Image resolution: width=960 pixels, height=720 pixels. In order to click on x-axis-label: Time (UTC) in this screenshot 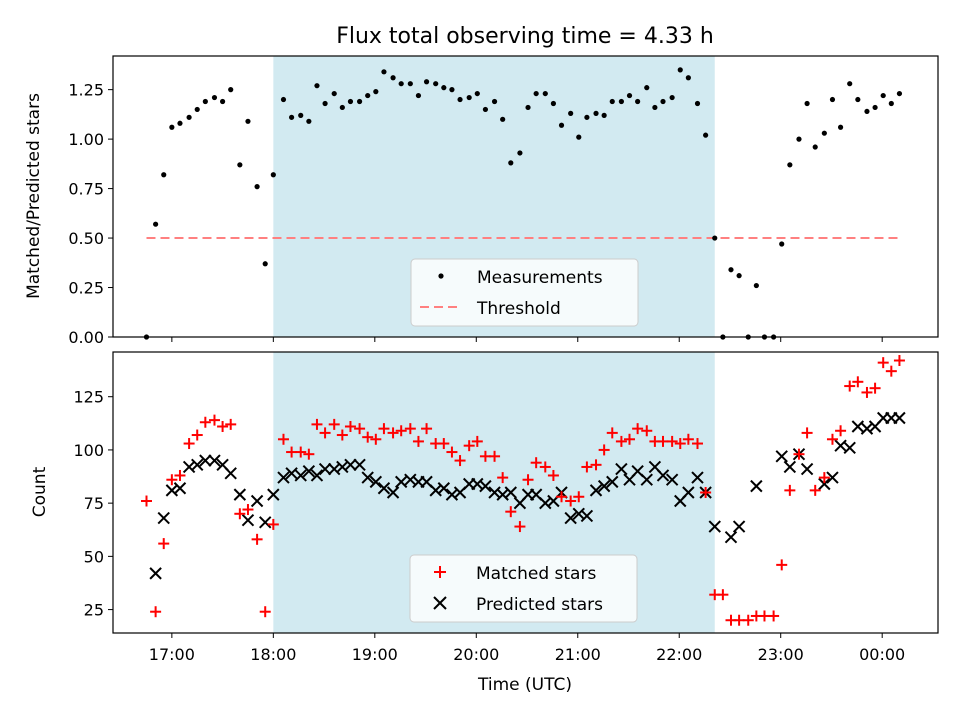, I will do `click(524, 685)`.